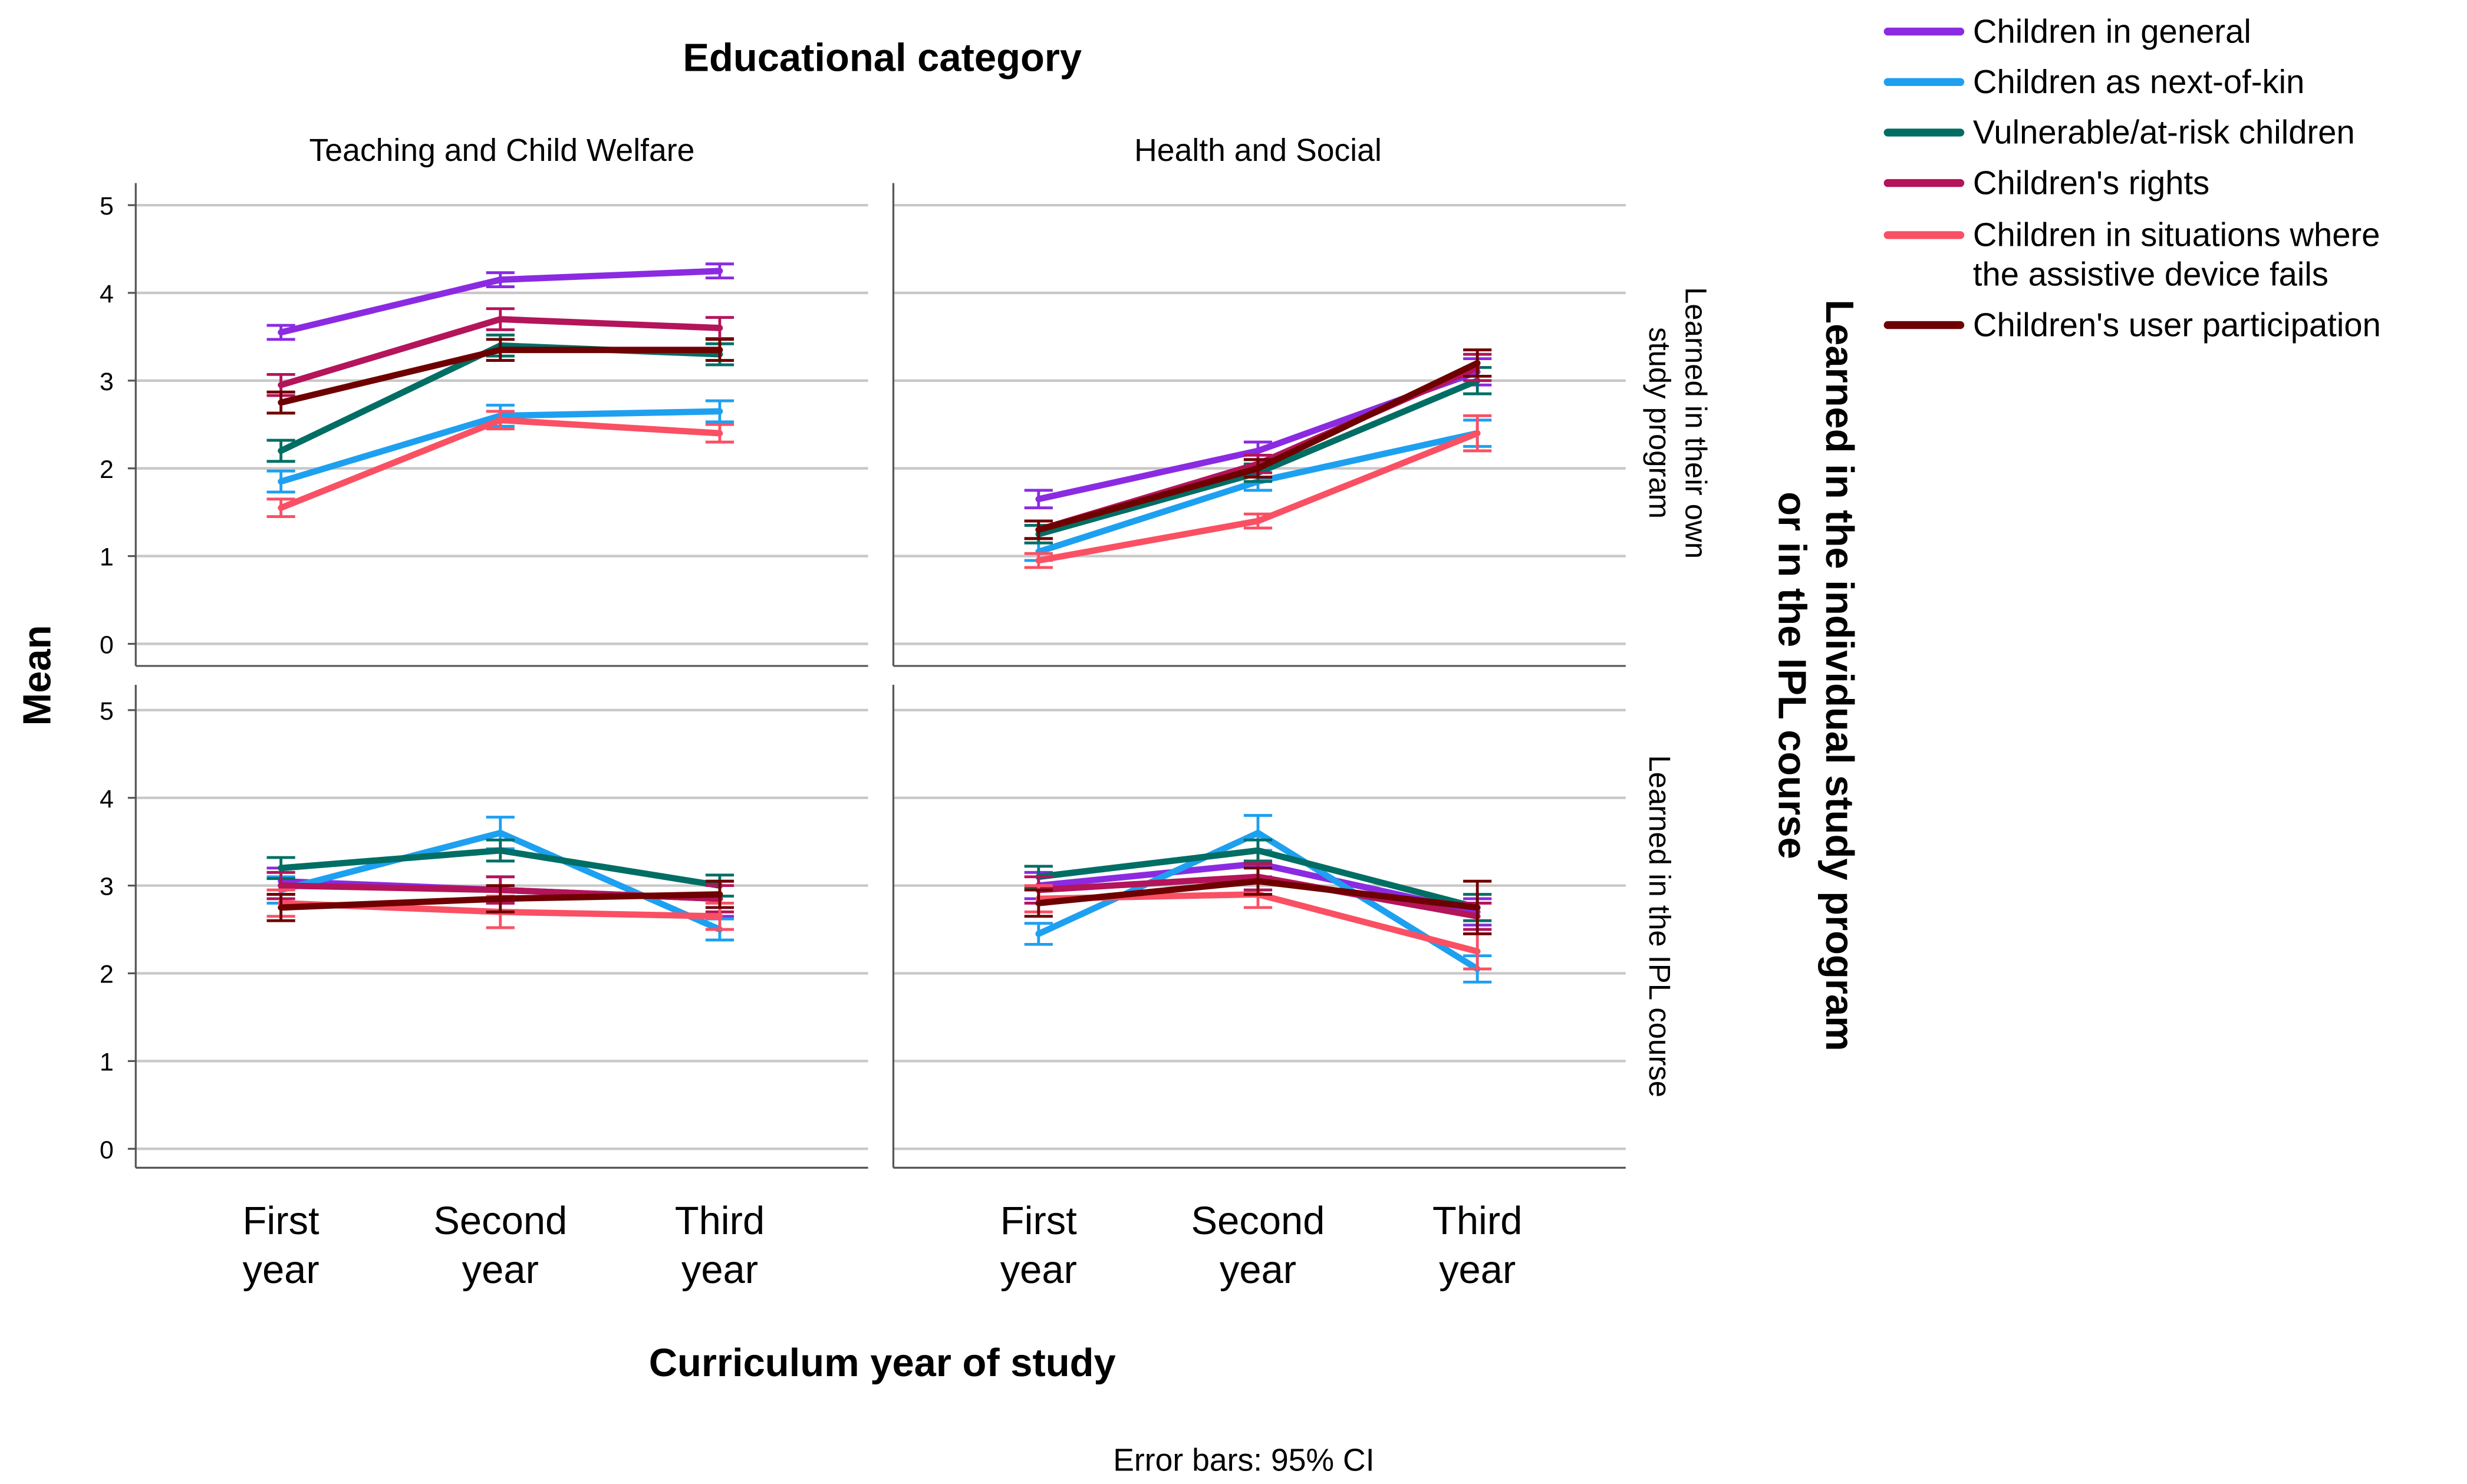 This screenshot has width=2467, height=1484. I want to click on legend-label: Vulnerable/at-risk children, so click(2164, 133).